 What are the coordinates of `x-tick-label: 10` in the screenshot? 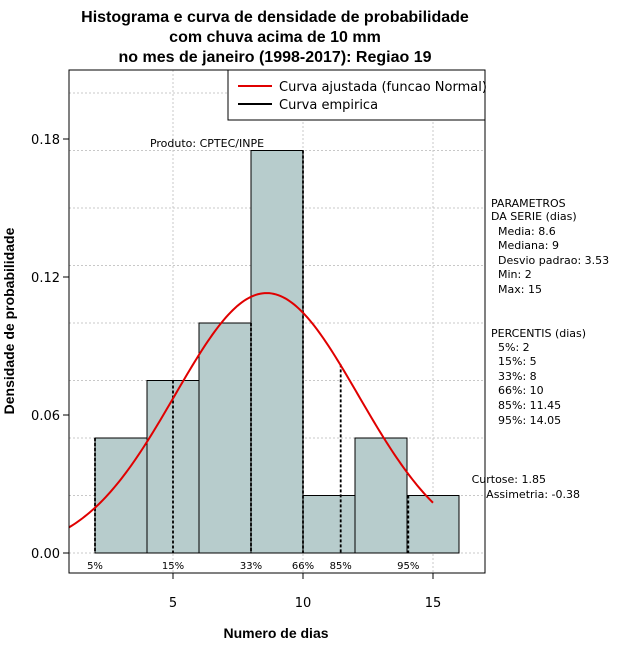 It's located at (303, 603).